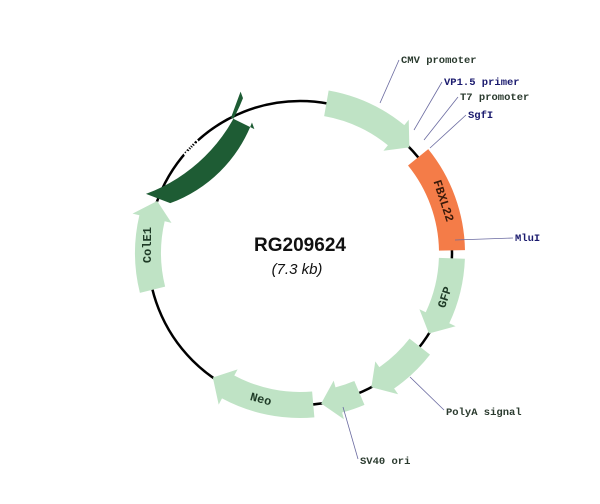 The image size is (600, 504). I want to click on callout-line-sv40-ori, so click(350, 433).